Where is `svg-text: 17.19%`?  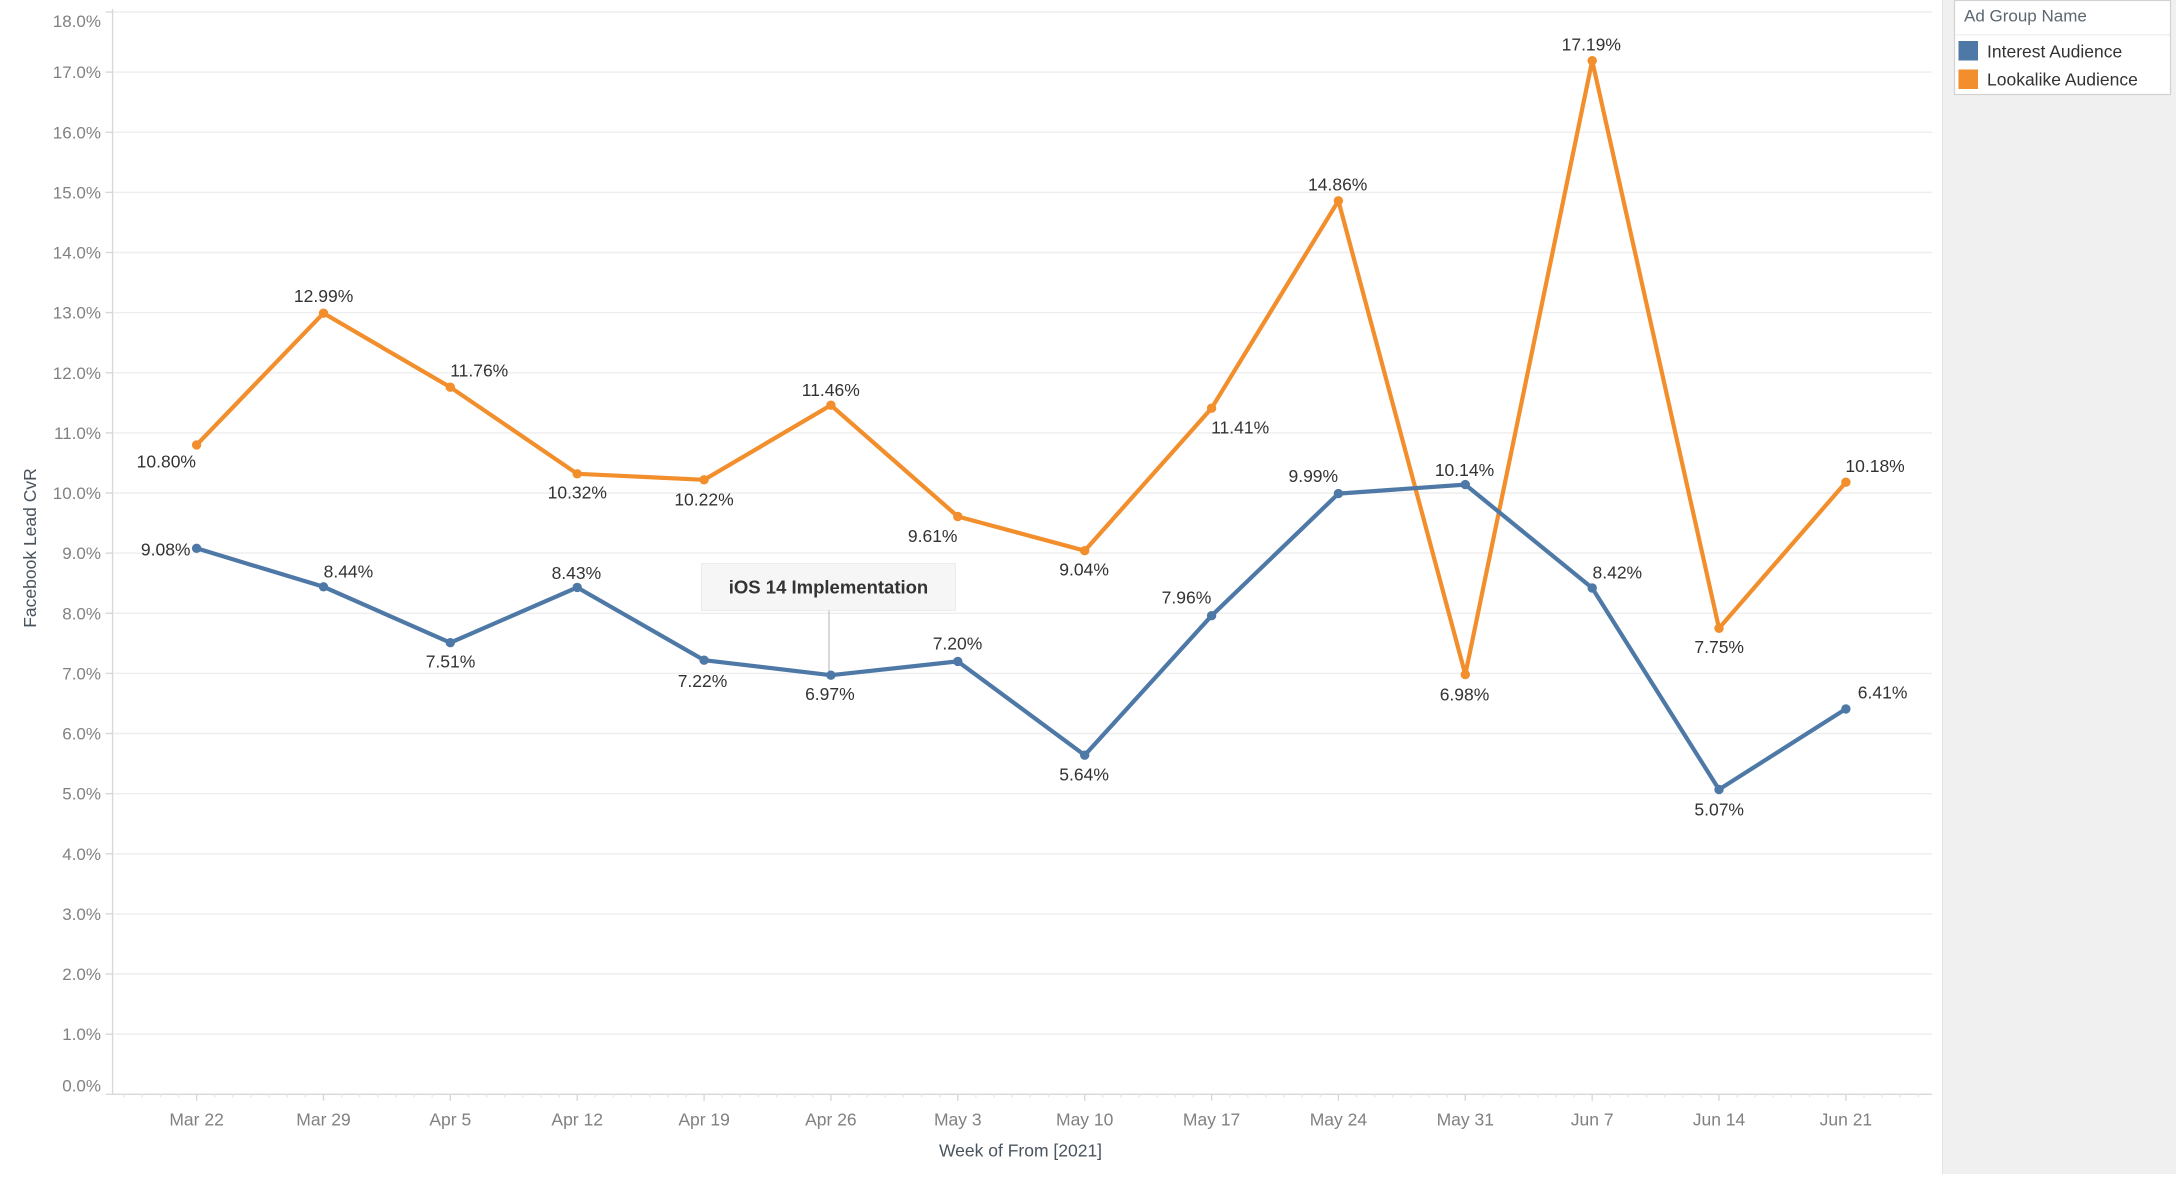 svg-text: 17.19% is located at coordinates (1591, 45).